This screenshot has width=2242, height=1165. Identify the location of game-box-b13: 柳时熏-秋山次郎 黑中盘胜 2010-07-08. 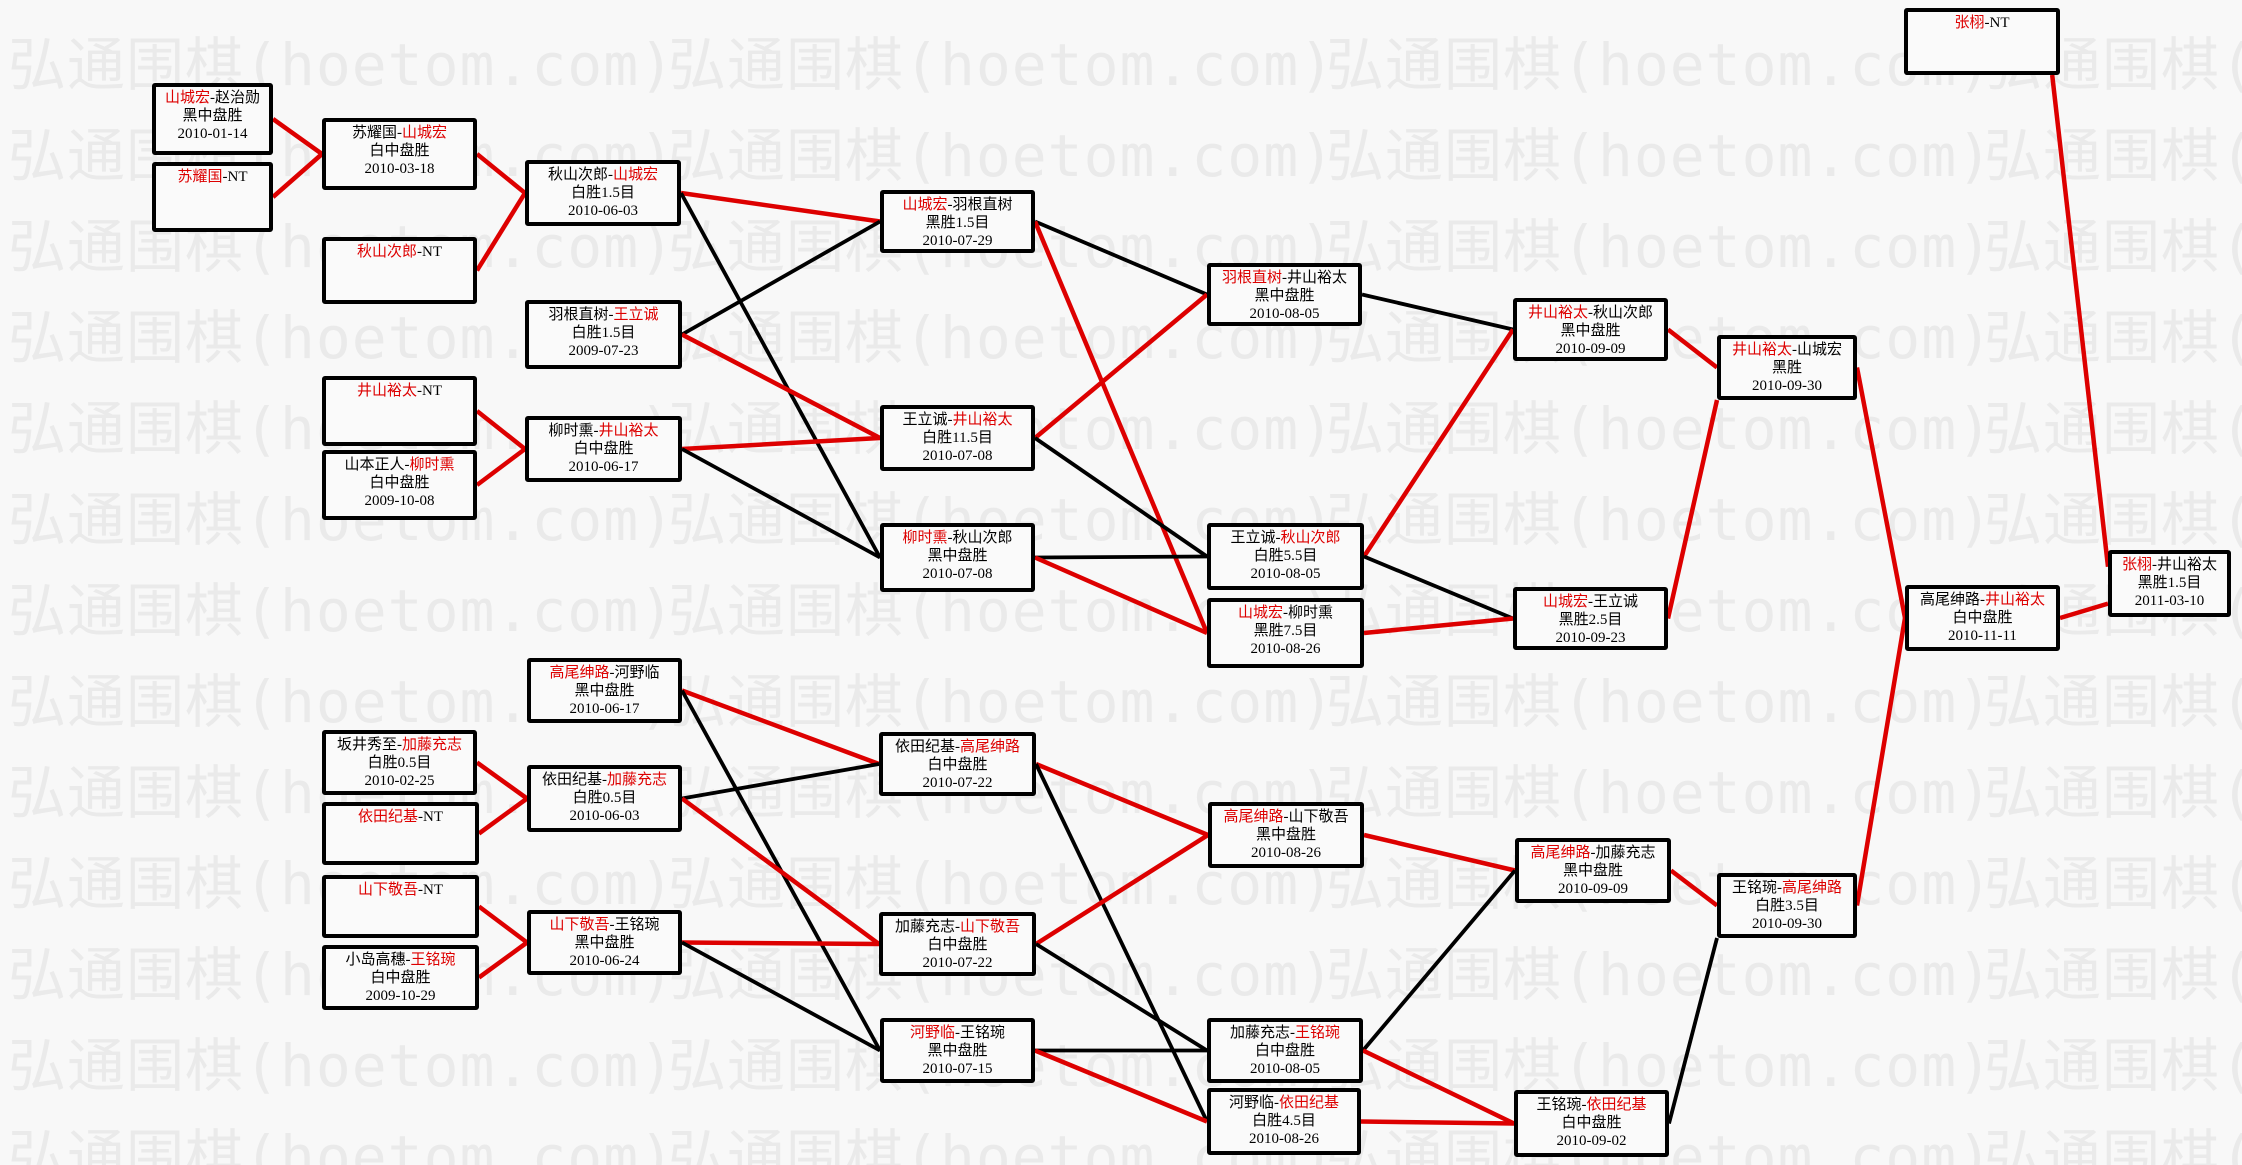
(957, 557).